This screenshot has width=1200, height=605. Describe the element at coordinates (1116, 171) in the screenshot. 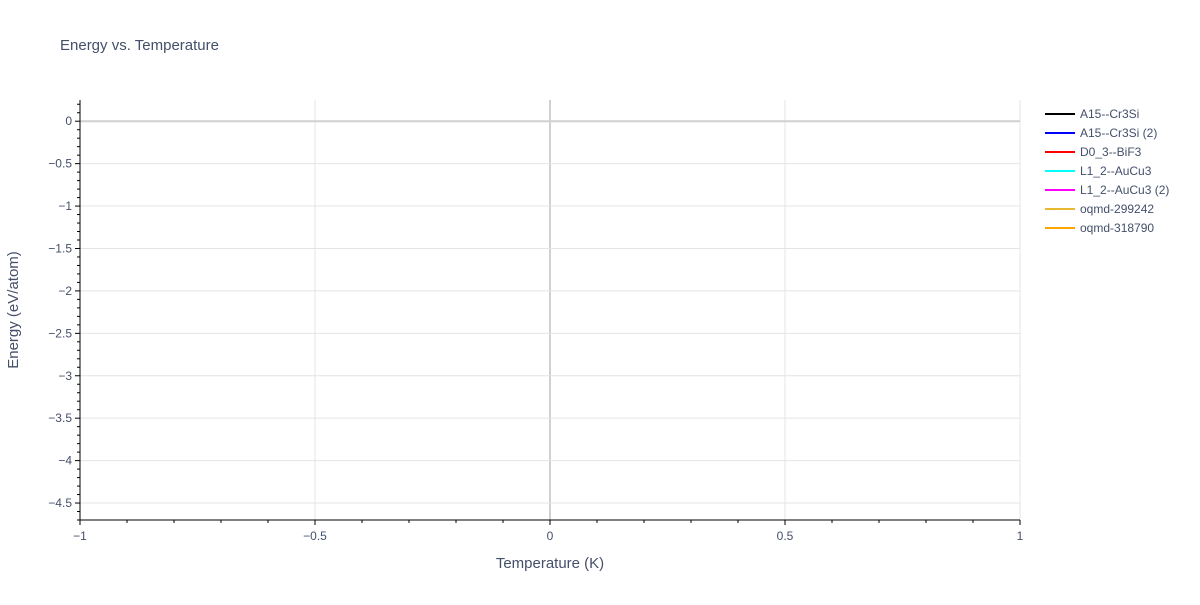

I see `legend-label: L1_2--AuCu3` at that location.